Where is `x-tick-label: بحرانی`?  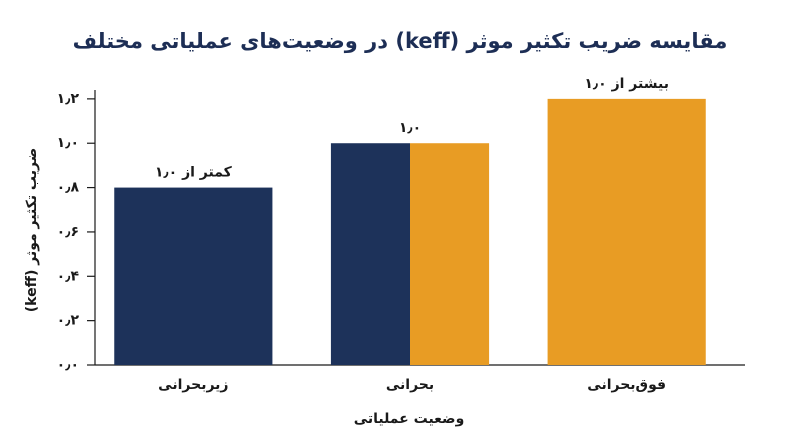
x-tick-label: بحرانی is located at coordinates (410, 385).